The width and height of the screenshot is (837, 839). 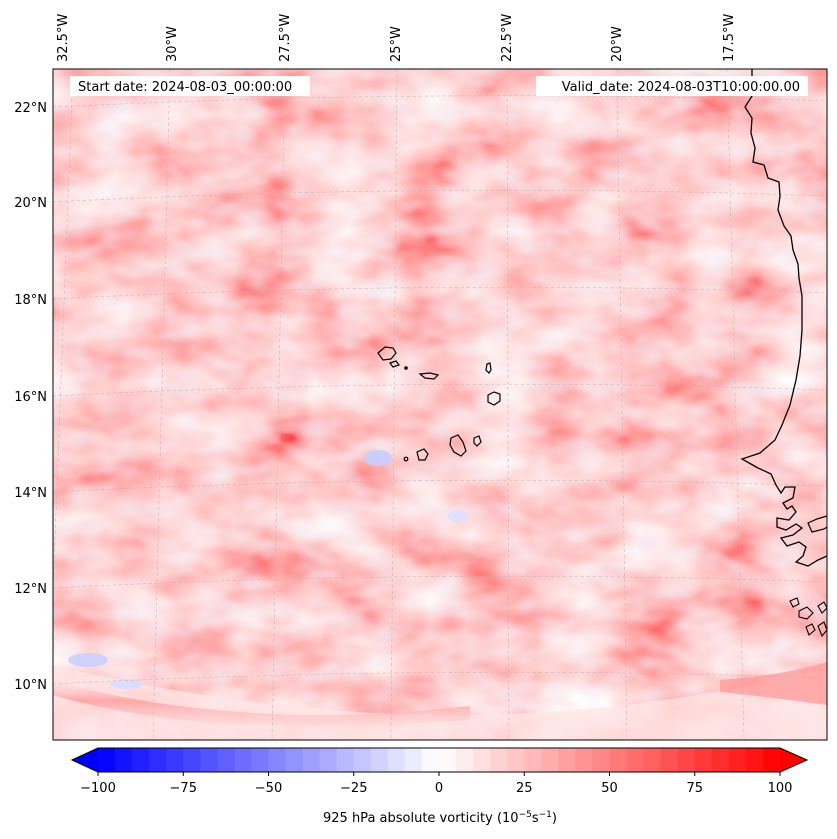 What do you see at coordinates (622, 404) in the screenshot?
I see `meridian-20w` at bounding box center [622, 404].